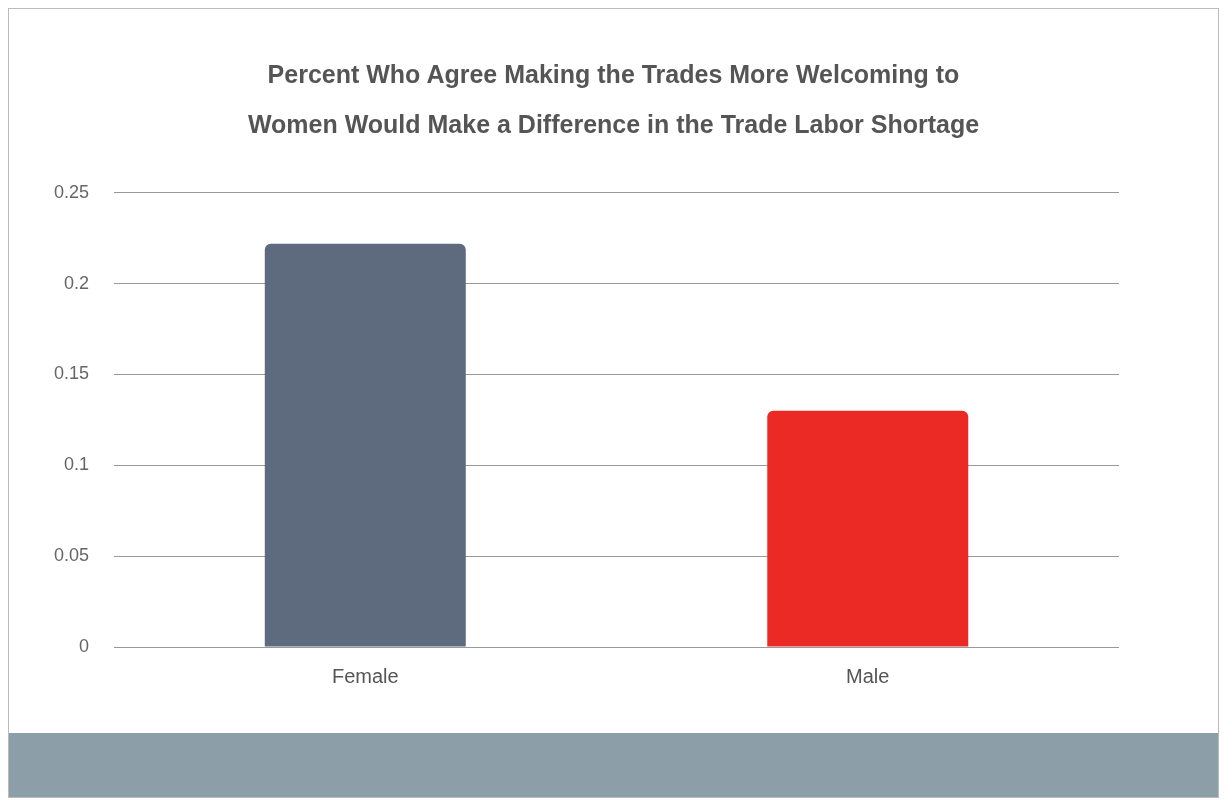  What do you see at coordinates (868, 675) in the screenshot?
I see `x-tick-label: Male` at bounding box center [868, 675].